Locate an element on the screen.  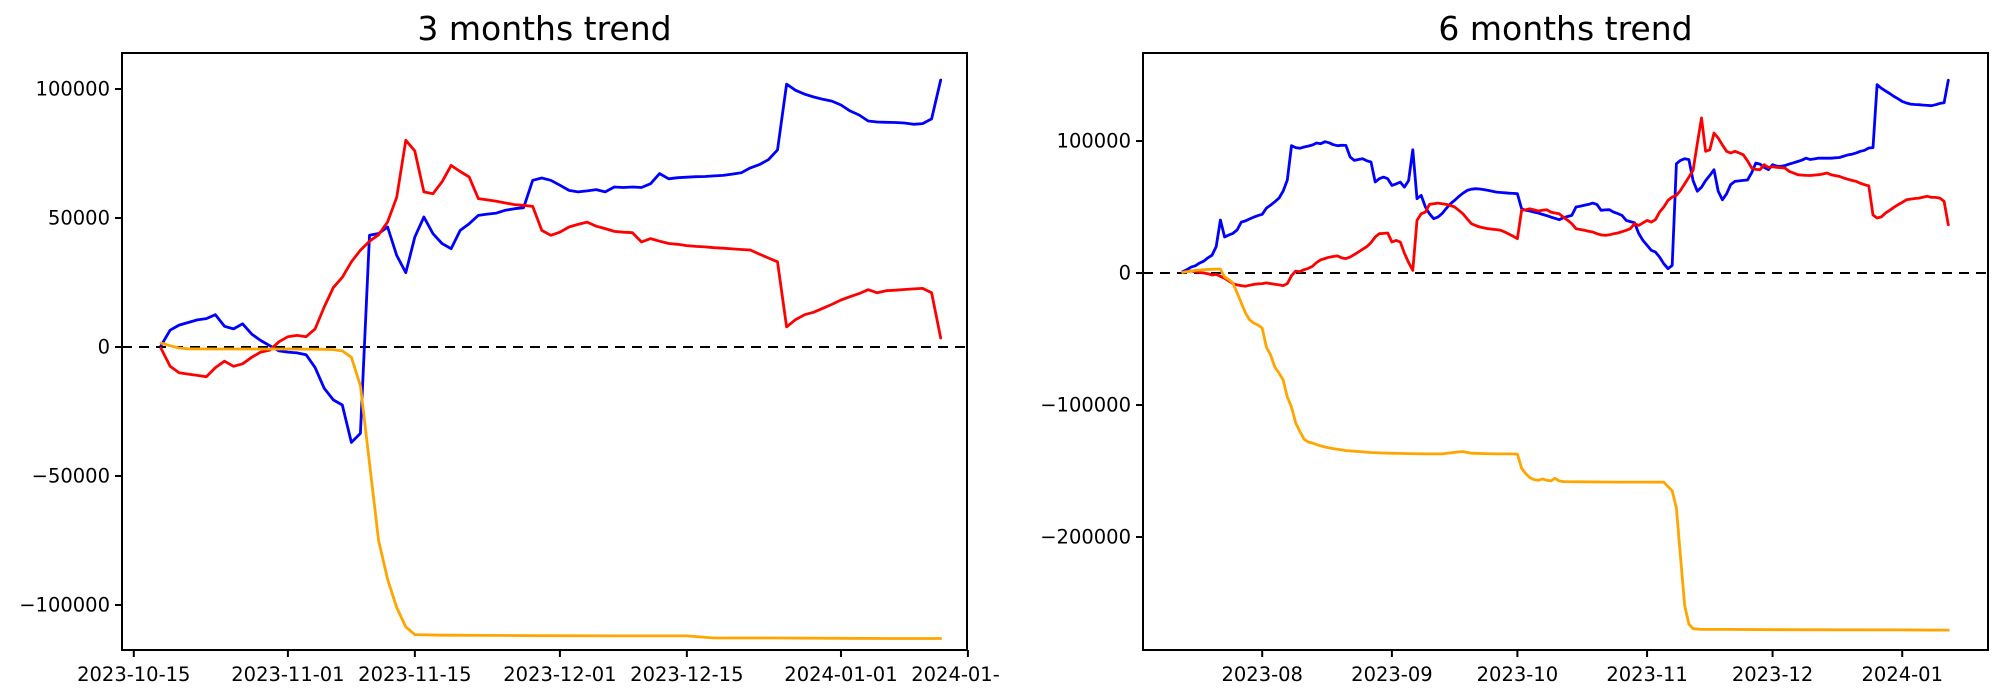
x-axis-tick-label: 2024-01-15 is located at coordinates (955, 674).